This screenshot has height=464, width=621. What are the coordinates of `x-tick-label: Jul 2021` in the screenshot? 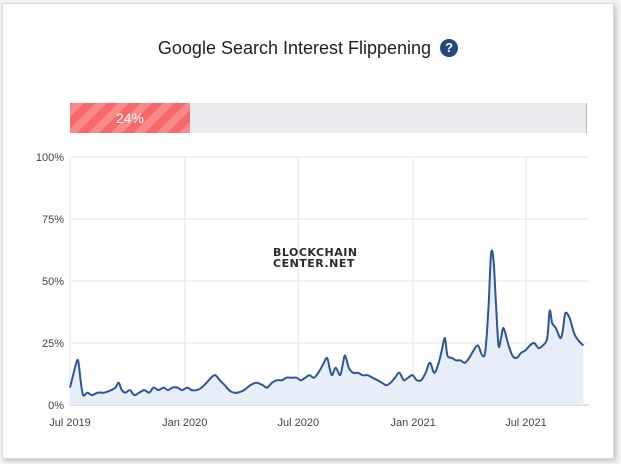 It's located at (526, 423).